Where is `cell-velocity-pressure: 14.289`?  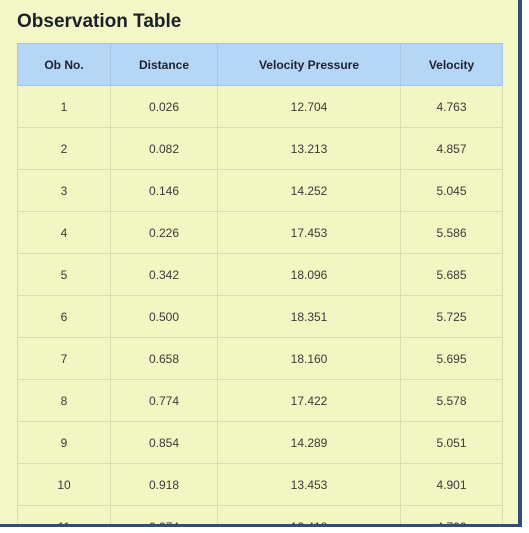 cell-velocity-pressure: 14.289 is located at coordinates (309, 442).